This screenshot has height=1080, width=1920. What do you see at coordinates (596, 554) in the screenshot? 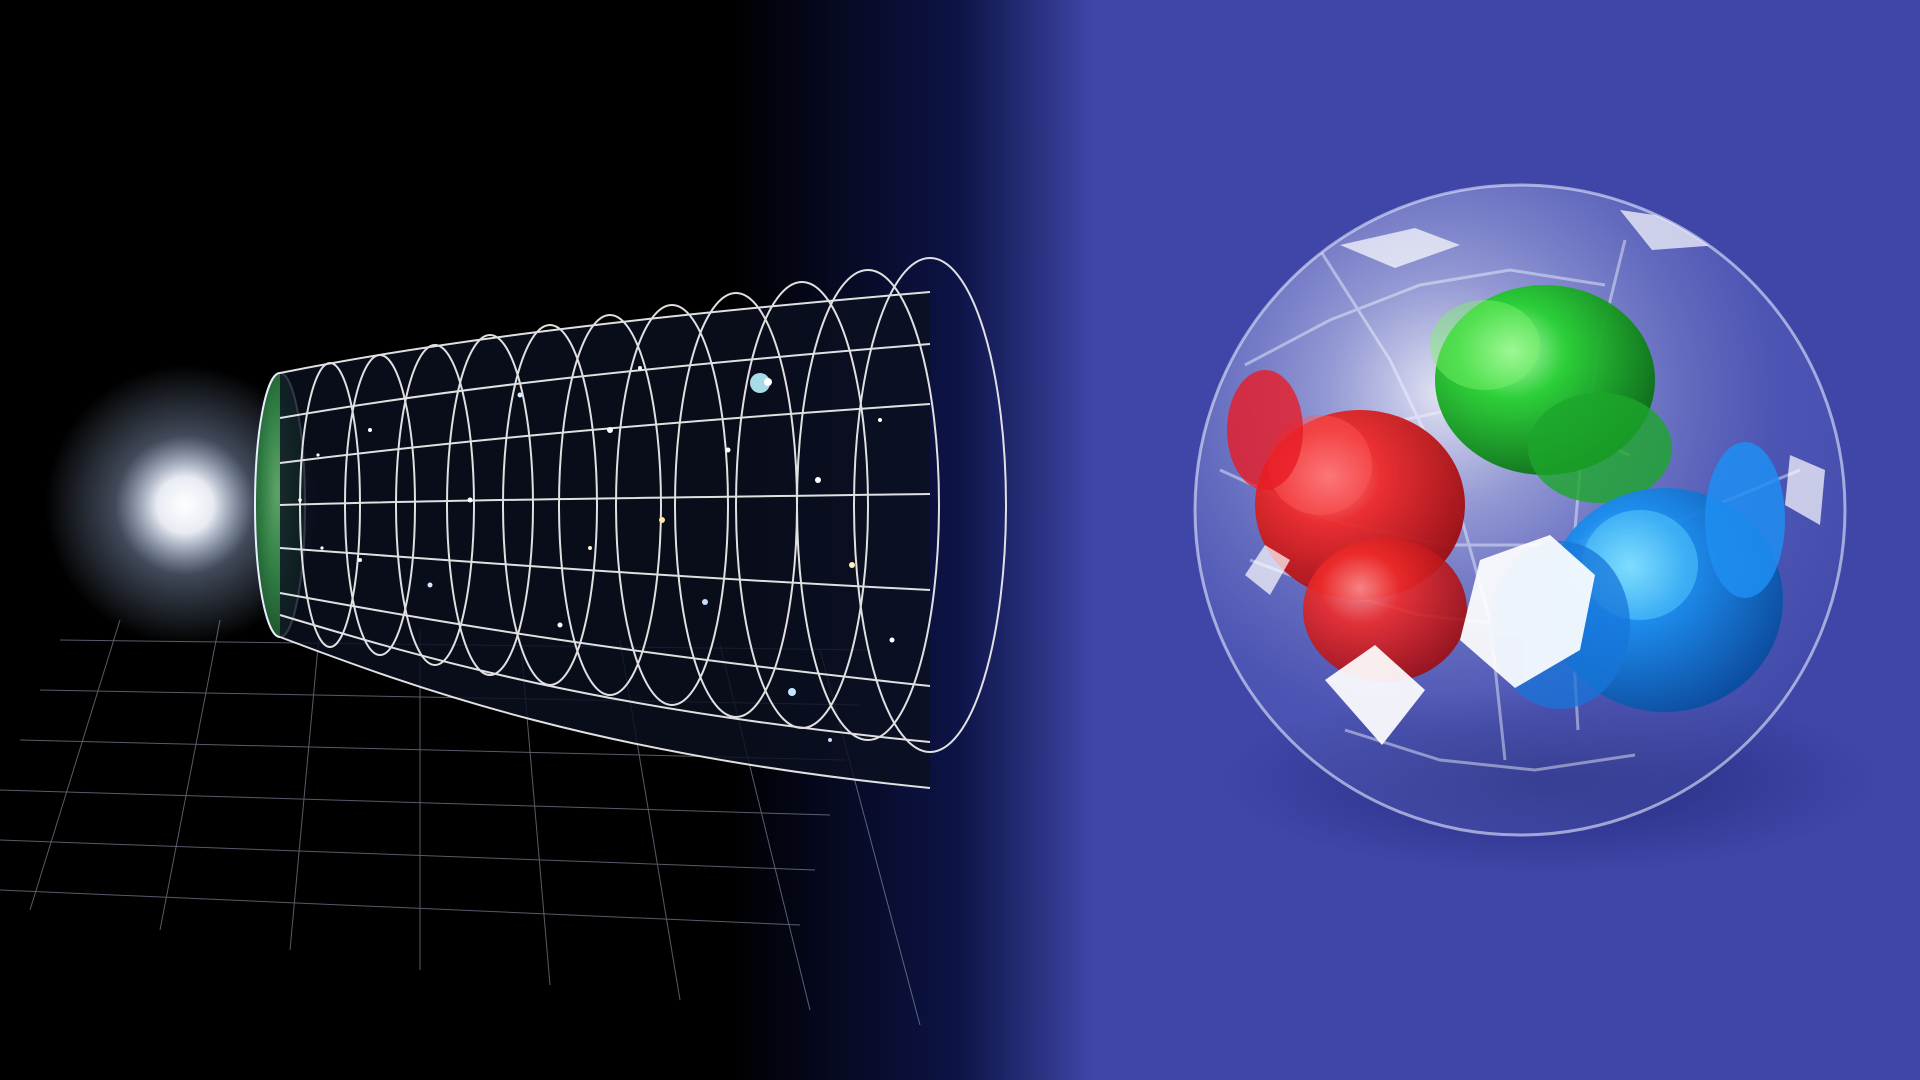
I see `galaxy-field` at bounding box center [596, 554].